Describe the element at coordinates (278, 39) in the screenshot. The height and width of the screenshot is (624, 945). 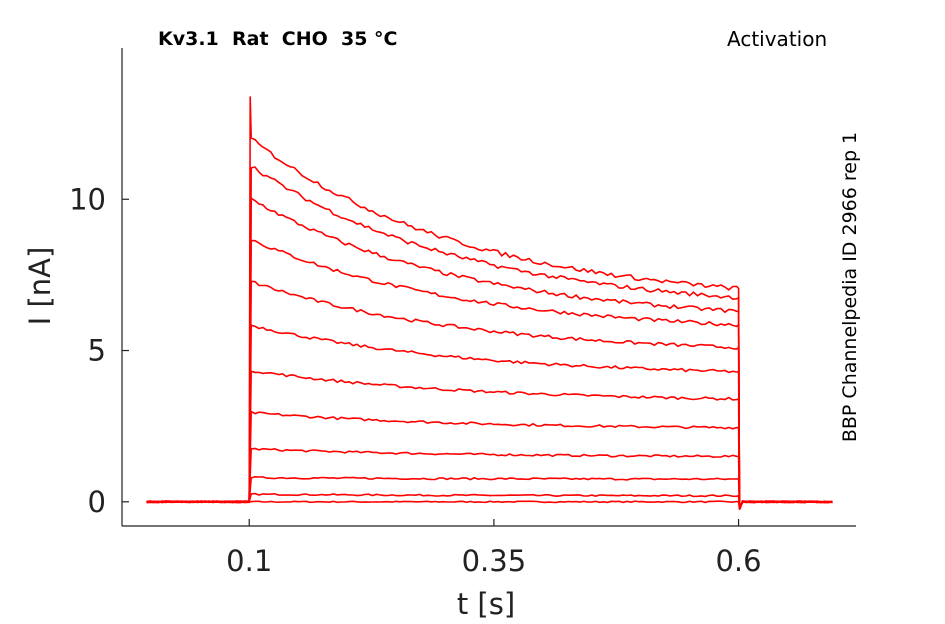
I see `chart-title: Kv3.1 Rat CHO 35 °C` at that location.